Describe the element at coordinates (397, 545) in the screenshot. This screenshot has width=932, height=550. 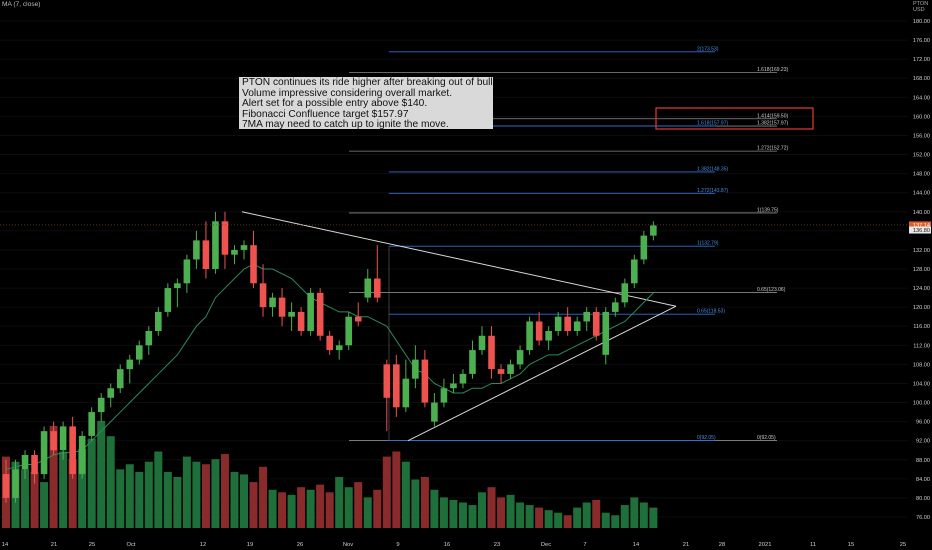
I see `time-tick-label: 9` at that location.